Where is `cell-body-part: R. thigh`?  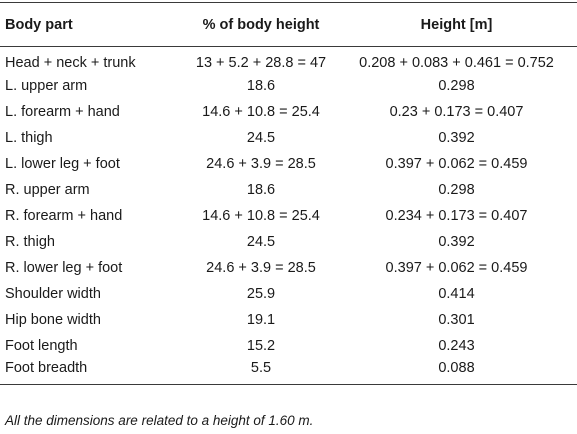 cell-body-part: R. thigh is located at coordinates (30, 241).